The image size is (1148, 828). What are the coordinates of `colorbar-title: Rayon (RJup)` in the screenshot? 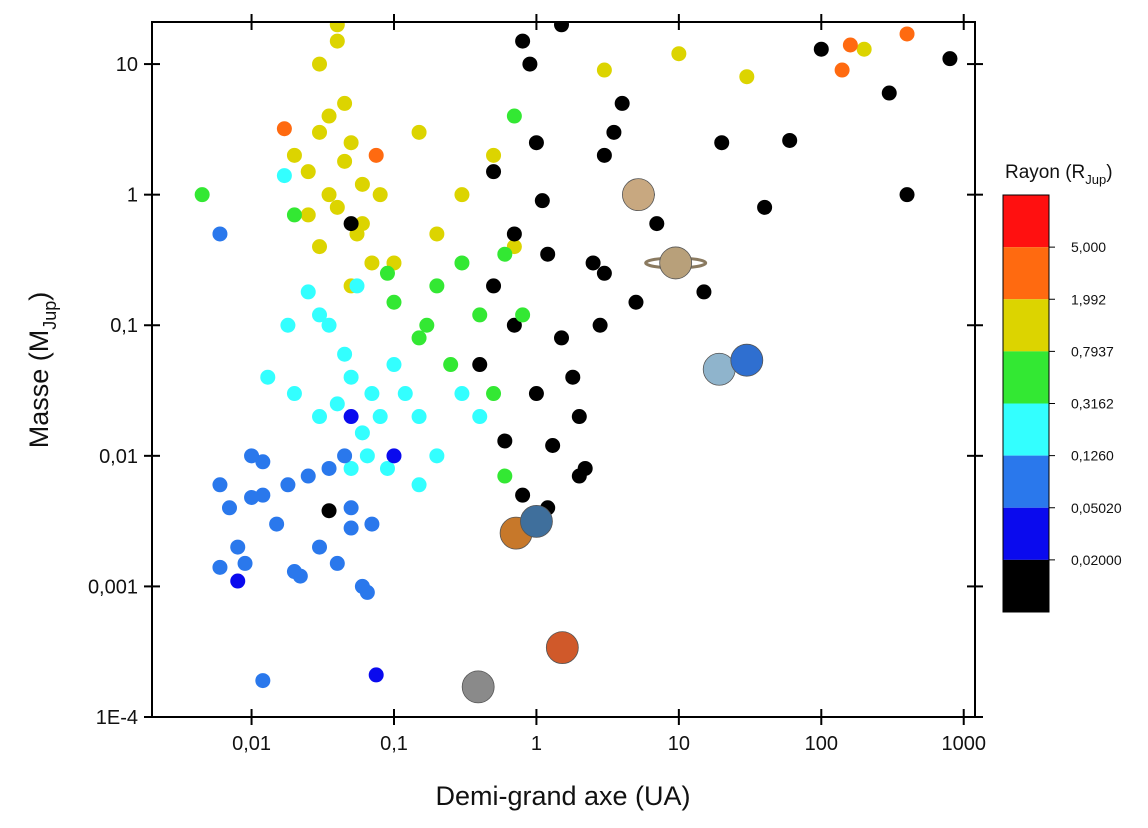 It's located at (1059, 174).